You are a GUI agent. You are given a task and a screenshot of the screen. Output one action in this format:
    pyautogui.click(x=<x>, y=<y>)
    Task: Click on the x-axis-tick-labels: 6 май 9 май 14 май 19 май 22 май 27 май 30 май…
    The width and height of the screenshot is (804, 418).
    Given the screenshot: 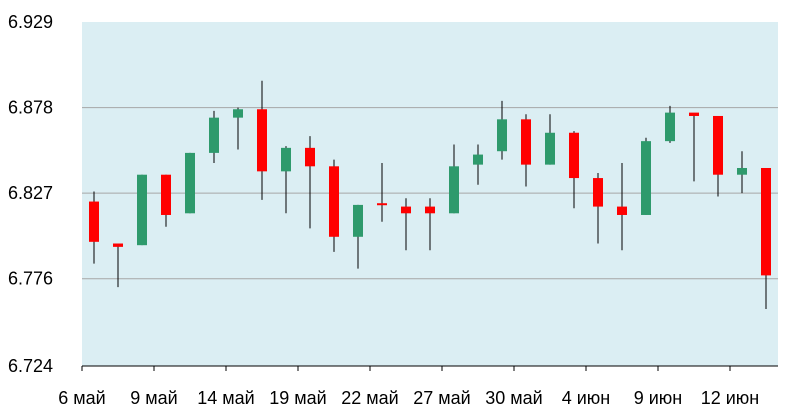 What is the action you would take?
    pyautogui.click(x=408, y=387)
    